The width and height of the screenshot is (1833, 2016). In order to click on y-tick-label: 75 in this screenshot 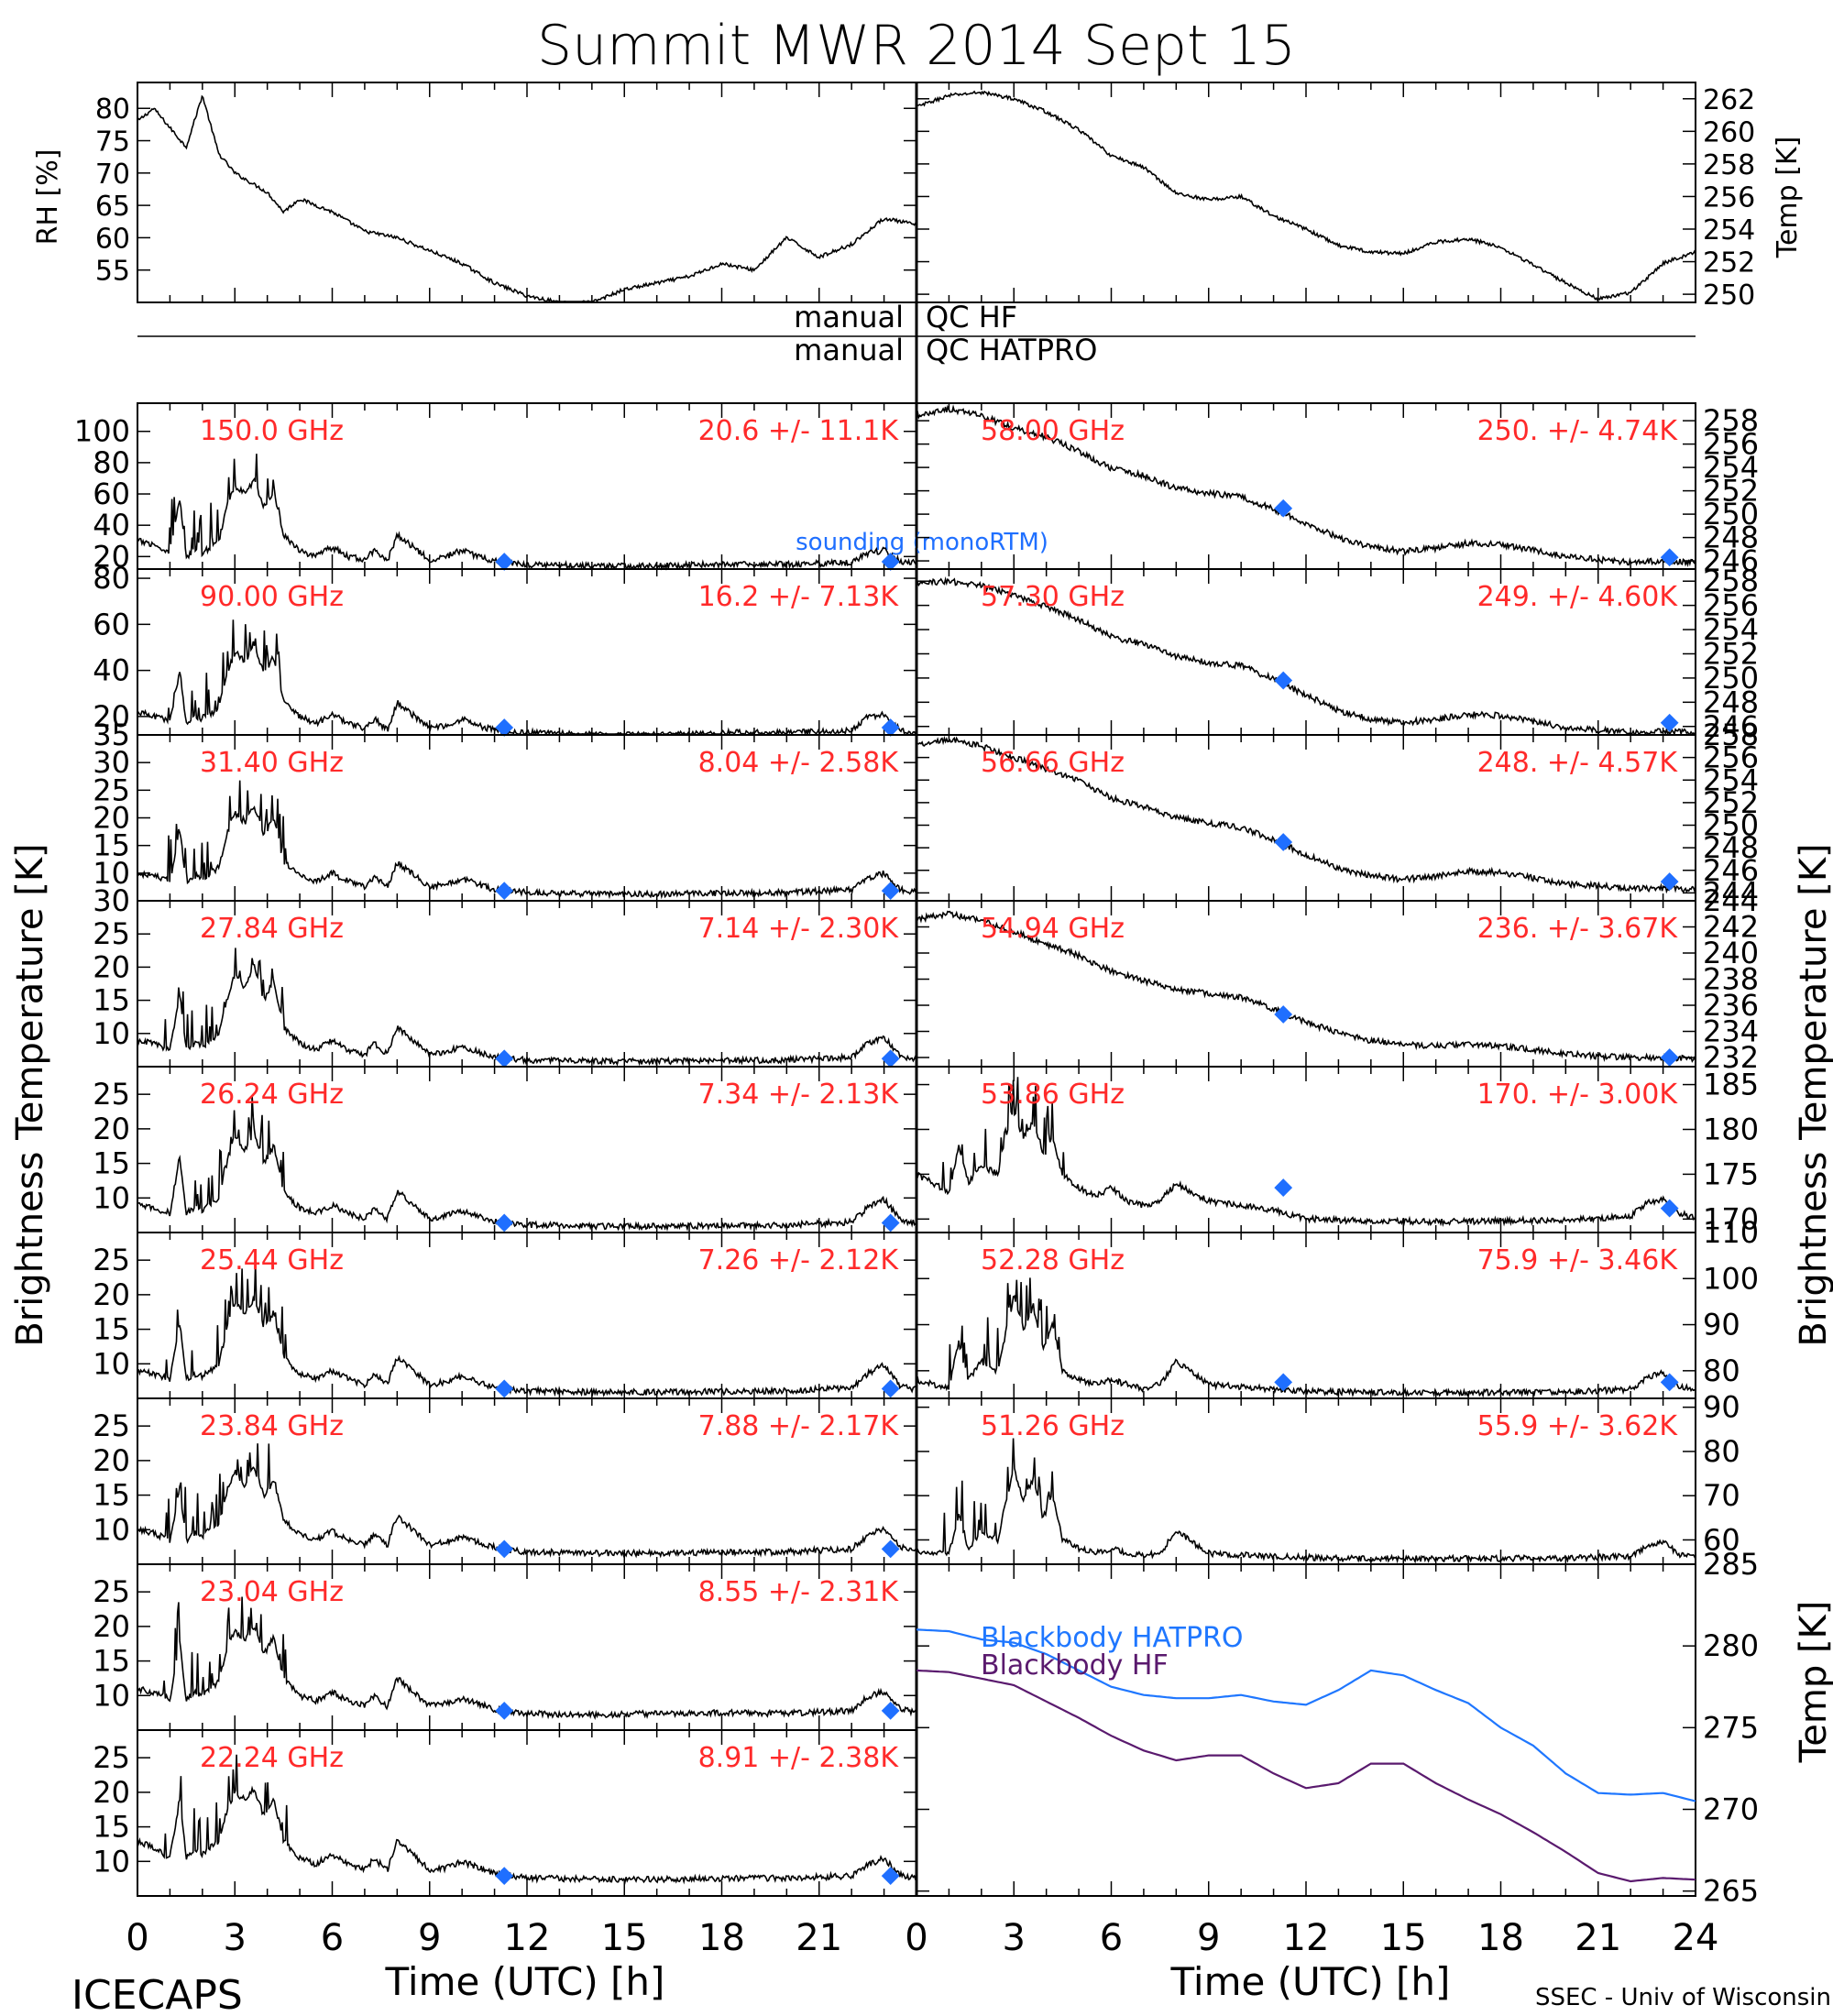, I will do `click(112, 142)`.